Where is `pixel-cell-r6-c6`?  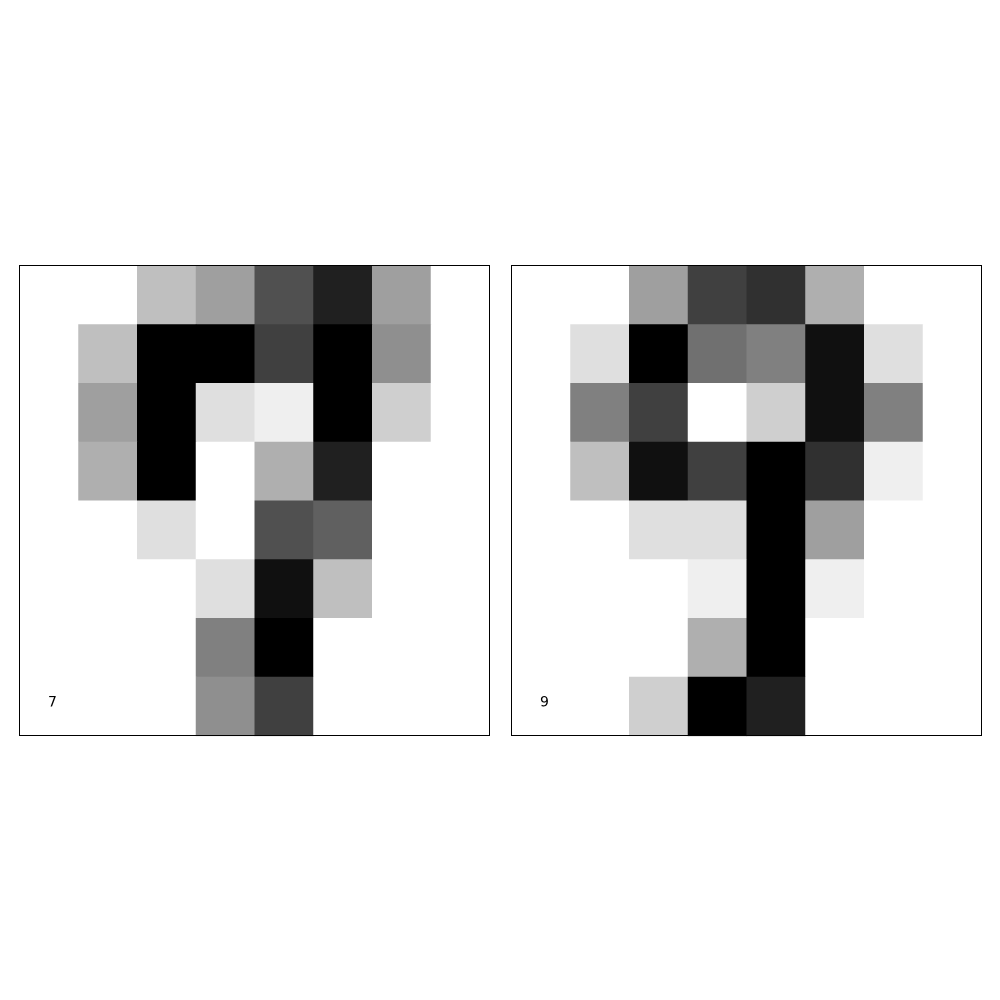
pixel-cell-r6-c6 is located at coordinates (894, 648).